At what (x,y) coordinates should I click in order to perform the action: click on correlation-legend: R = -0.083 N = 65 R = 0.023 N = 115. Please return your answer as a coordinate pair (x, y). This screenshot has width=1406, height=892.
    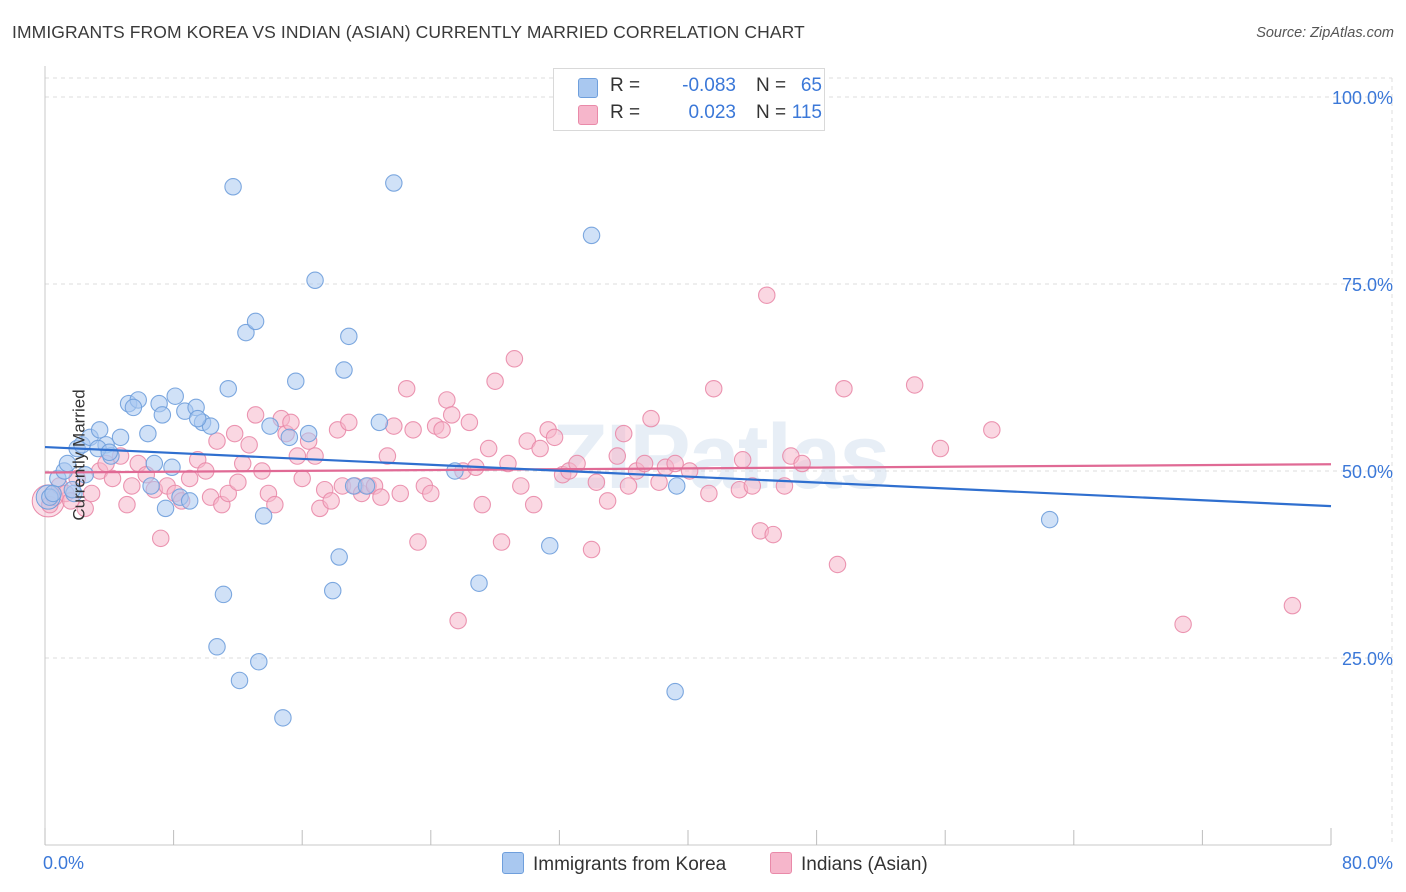
    Looking at the image, I should click on (689, 99).